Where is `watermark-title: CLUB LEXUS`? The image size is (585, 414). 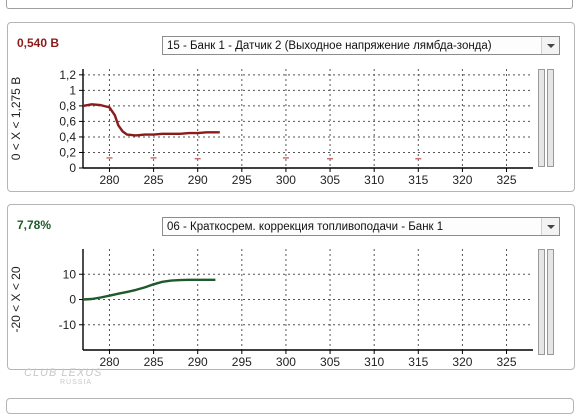 watermark-title: CLUB LEXUS is located at coordinates (63, 373).